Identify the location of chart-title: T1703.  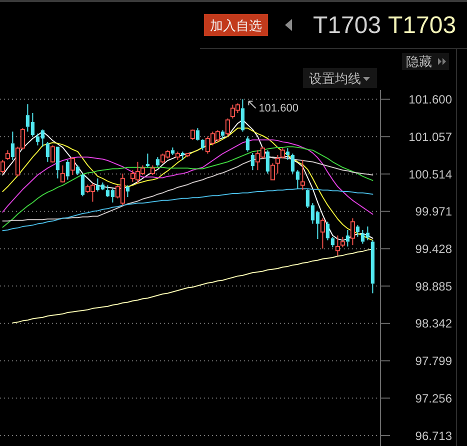
(347, 25).